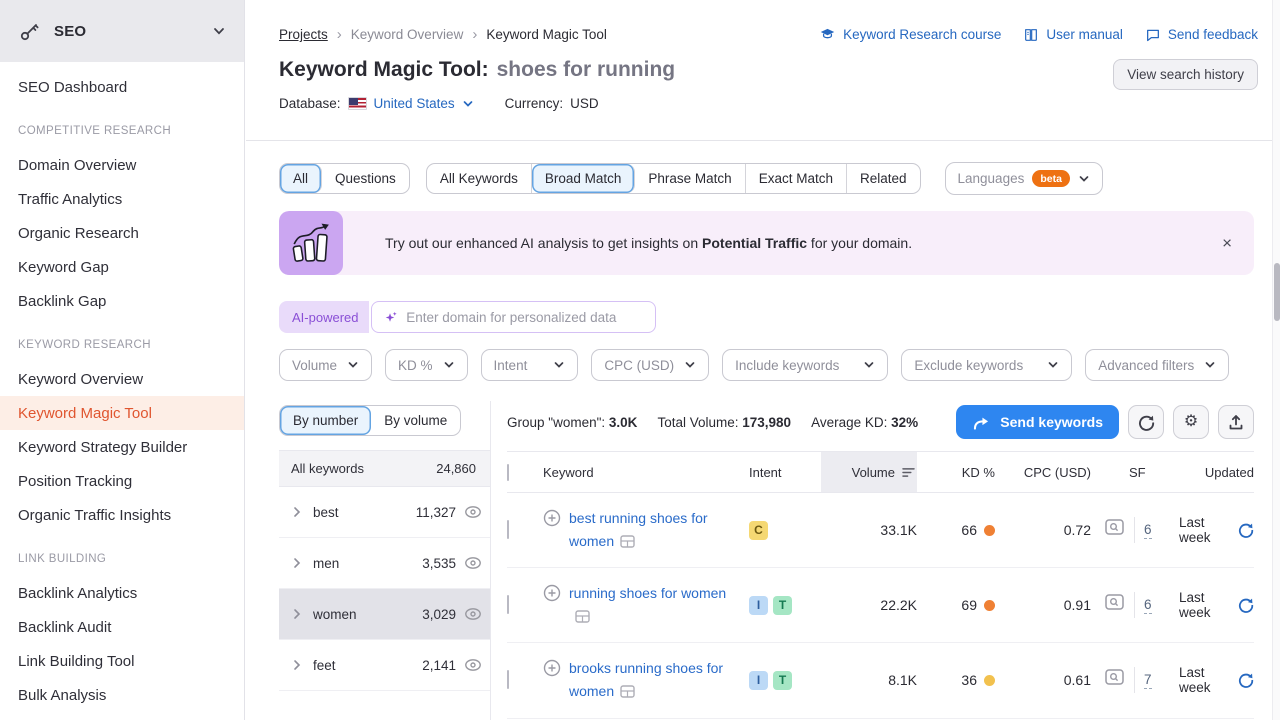  I want to click on include-keywords-dropdown: Include keywords, so click(805, 365).